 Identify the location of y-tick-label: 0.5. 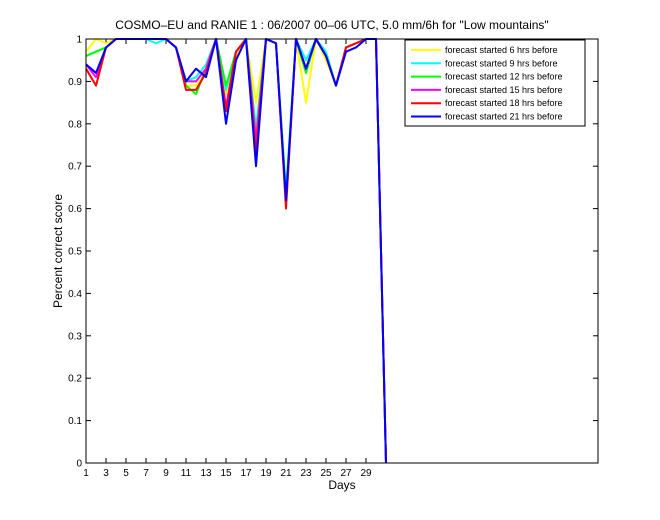
(75, 252).